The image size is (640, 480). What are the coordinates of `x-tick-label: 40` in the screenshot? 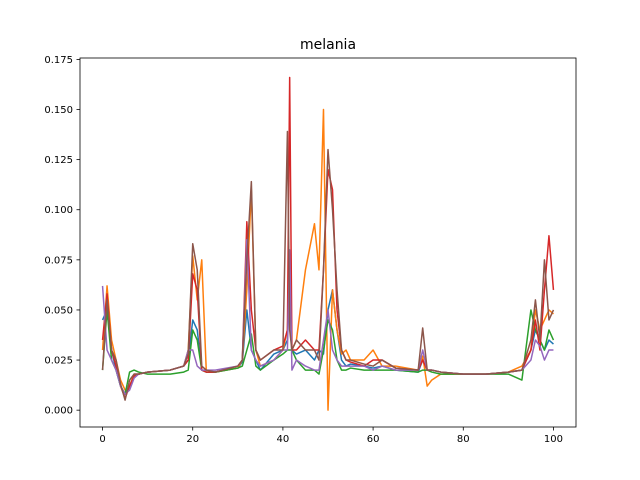 It's located at (283, 439).